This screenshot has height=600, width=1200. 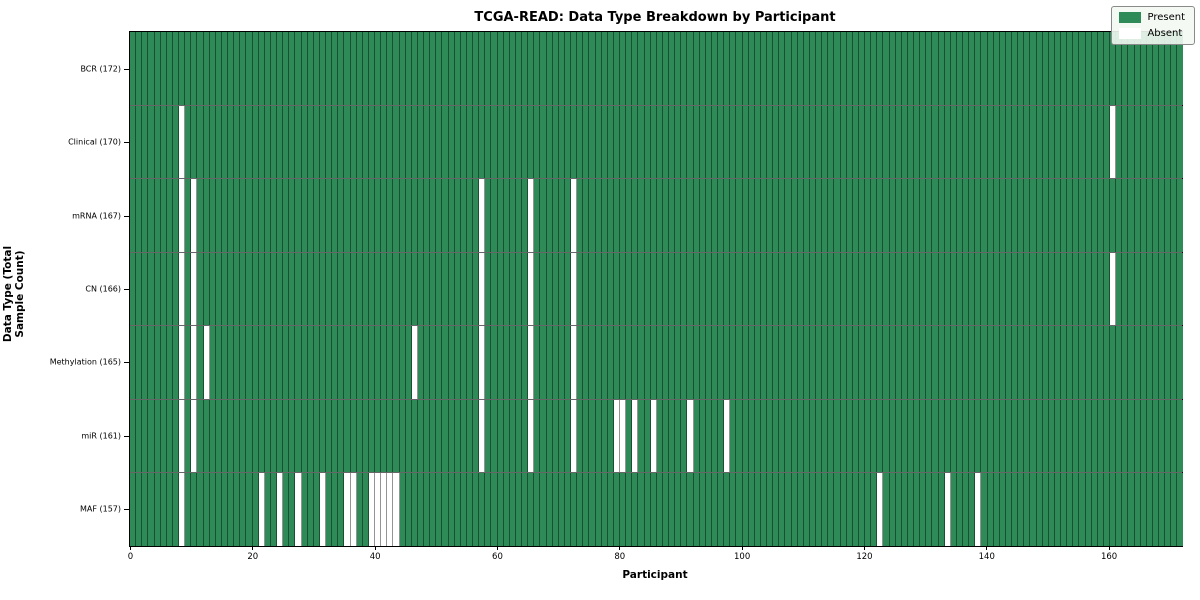 What do you see at coordinates (1109, 557) in the screenshot?
I see `x-tick-label: 160` at bounding box center [1109, 557].